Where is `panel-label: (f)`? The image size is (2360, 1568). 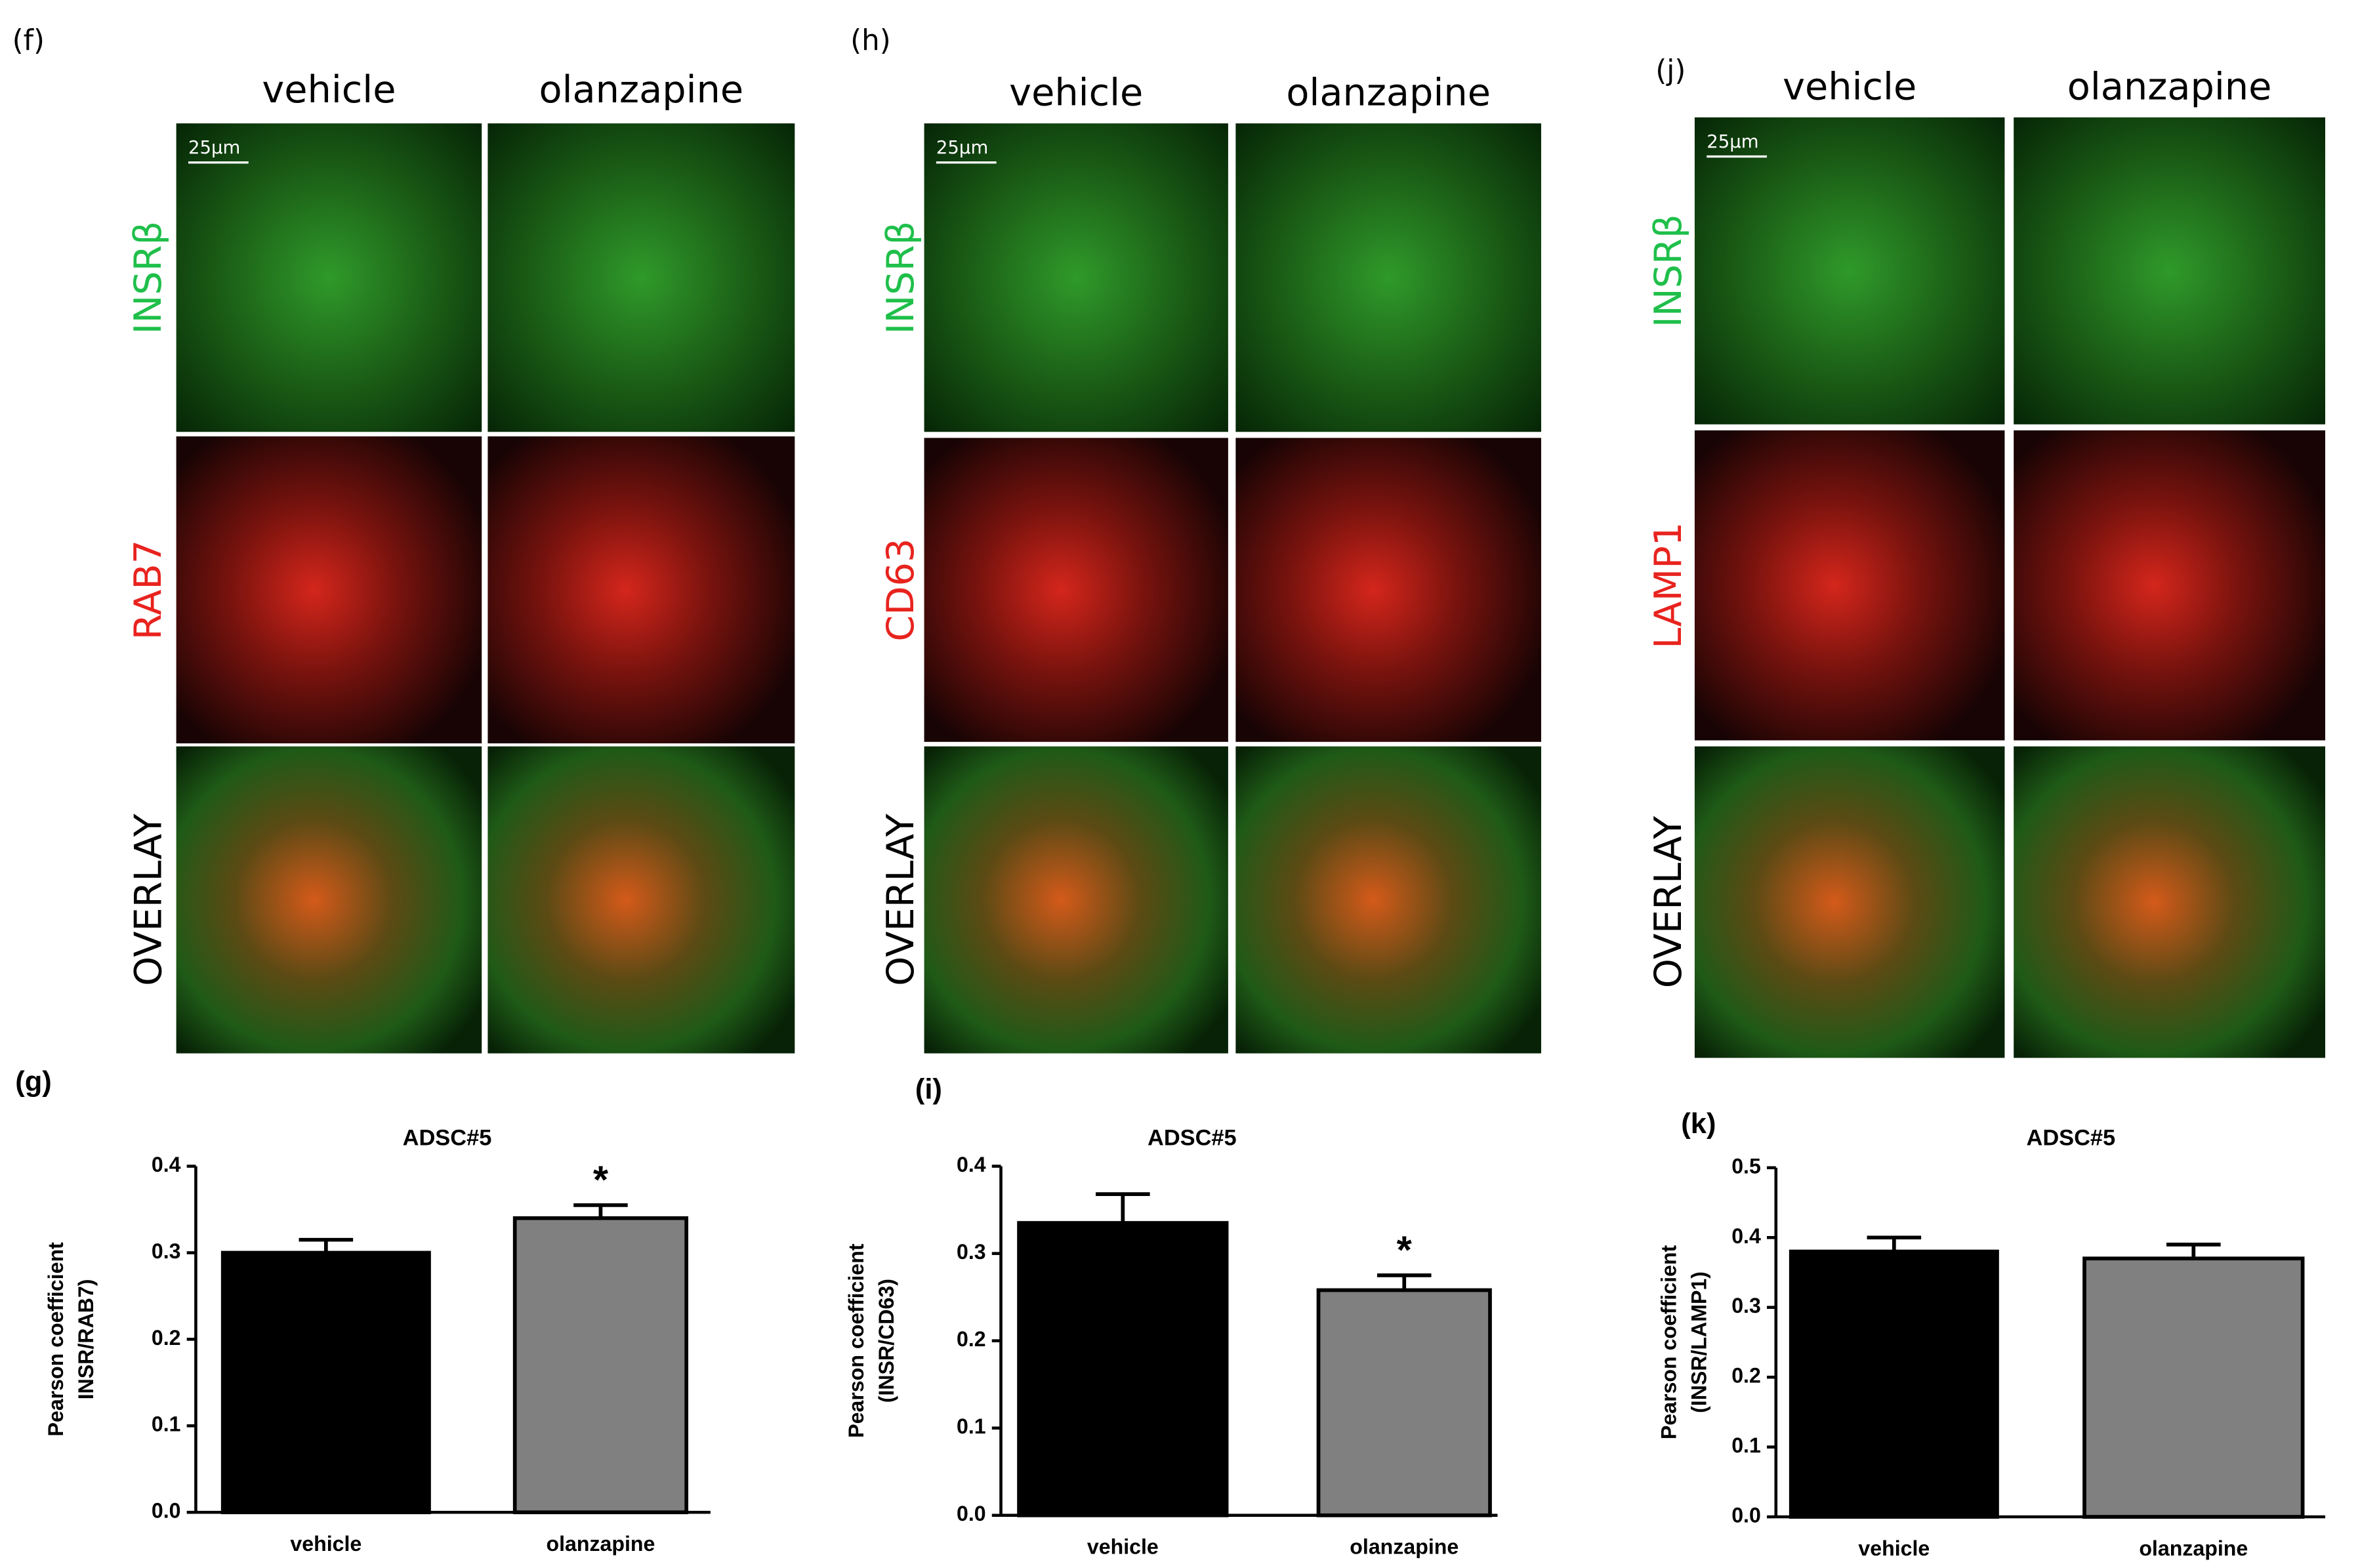
panel-label: (f) is located at coordinates (28, 40).